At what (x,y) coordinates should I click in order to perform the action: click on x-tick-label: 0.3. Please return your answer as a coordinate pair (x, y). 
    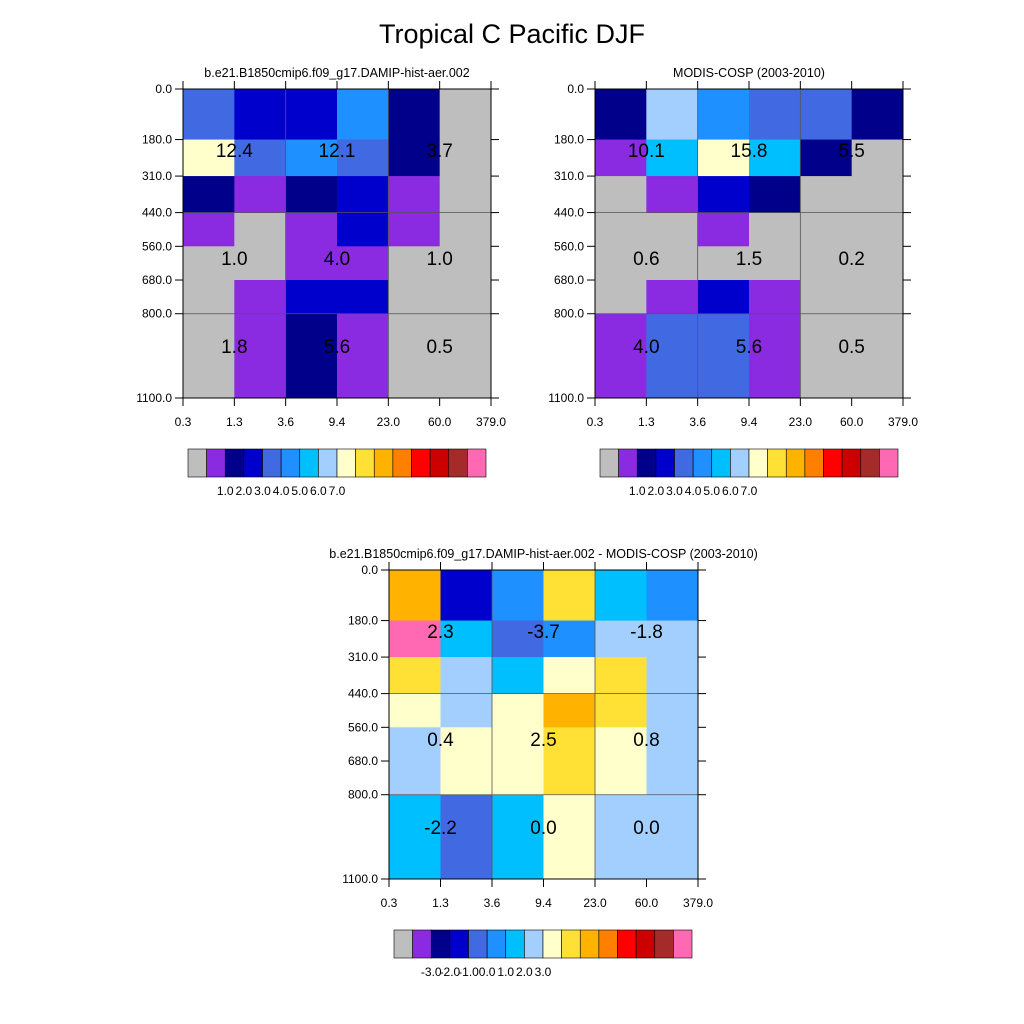
    Looking at the image, I should click on (183, 422).